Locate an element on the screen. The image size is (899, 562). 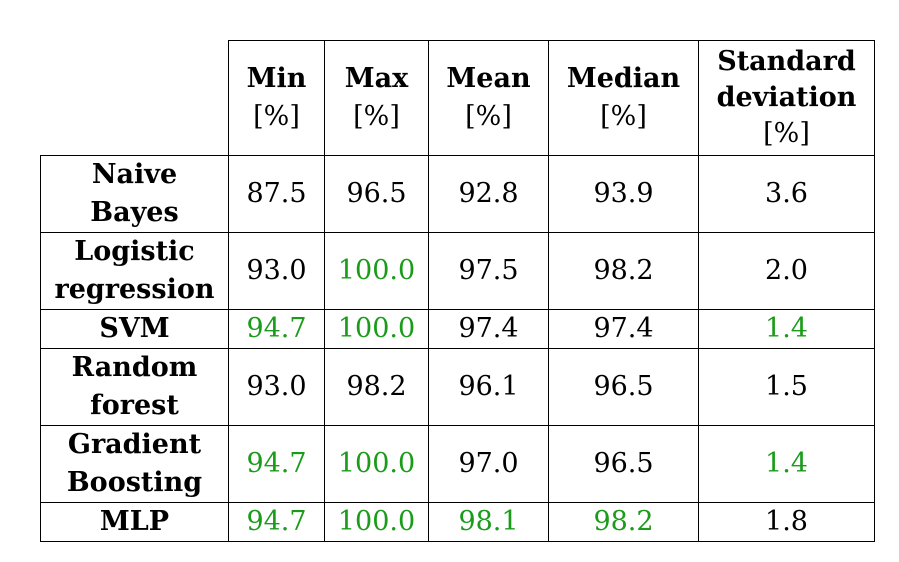
row-label: MLP is located at coordinates (134, 522).